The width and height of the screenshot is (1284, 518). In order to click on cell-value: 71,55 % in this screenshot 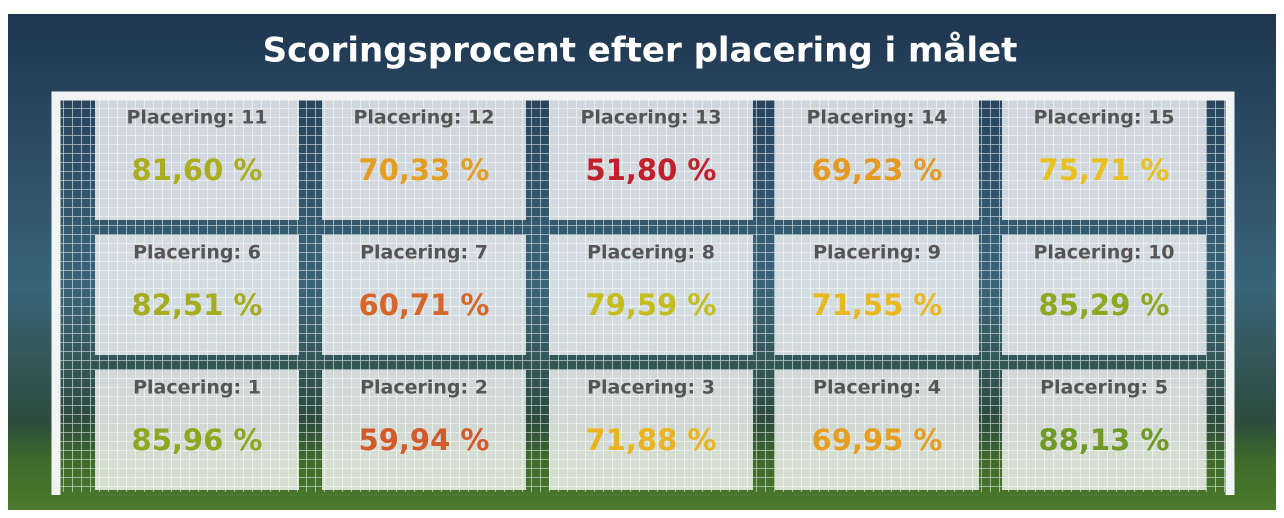, I will do `click(877, 305)`.